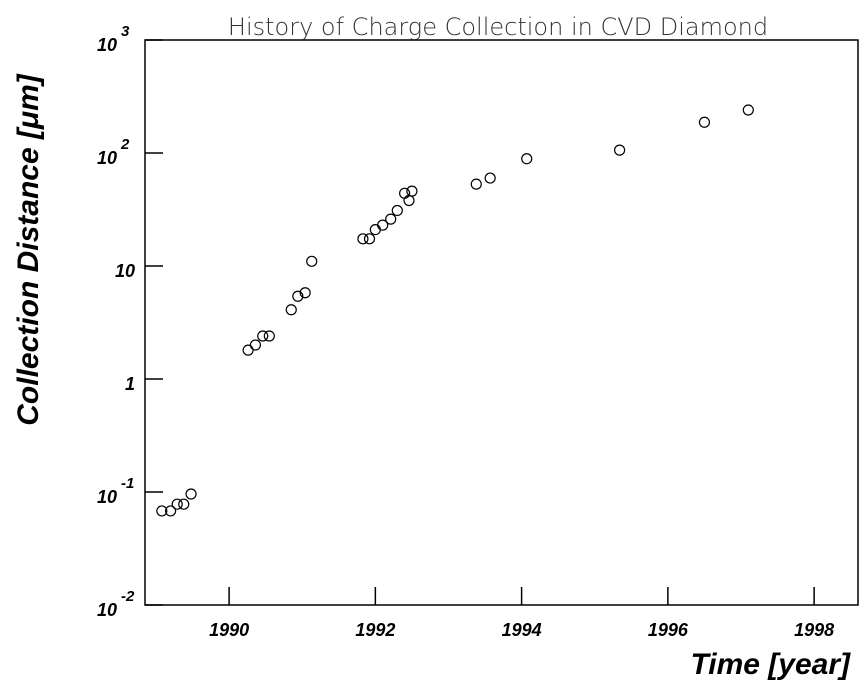 This screenshot has height=696, width=860. I want to click on y-tick-exponent: -2, so click(128, 596).